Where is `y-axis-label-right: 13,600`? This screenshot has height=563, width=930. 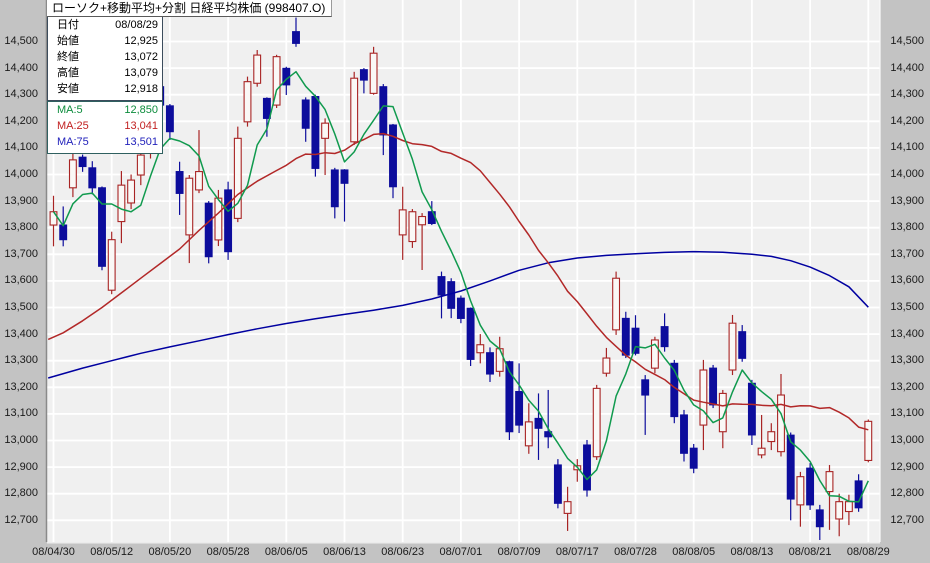 y-axis-label-right: 13,600 is located at coordinates (907, 280).